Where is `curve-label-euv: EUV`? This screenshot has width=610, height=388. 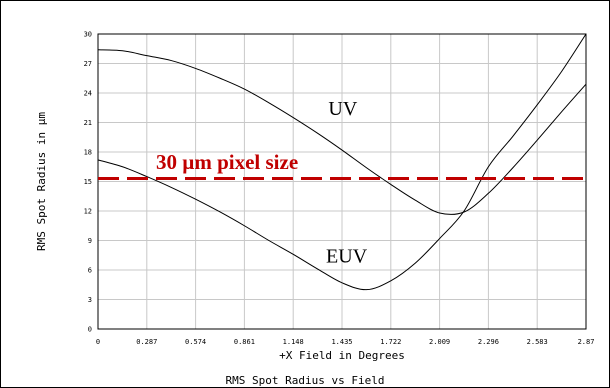 curve-label-euv: EUV is located at coordinates (347, 256).